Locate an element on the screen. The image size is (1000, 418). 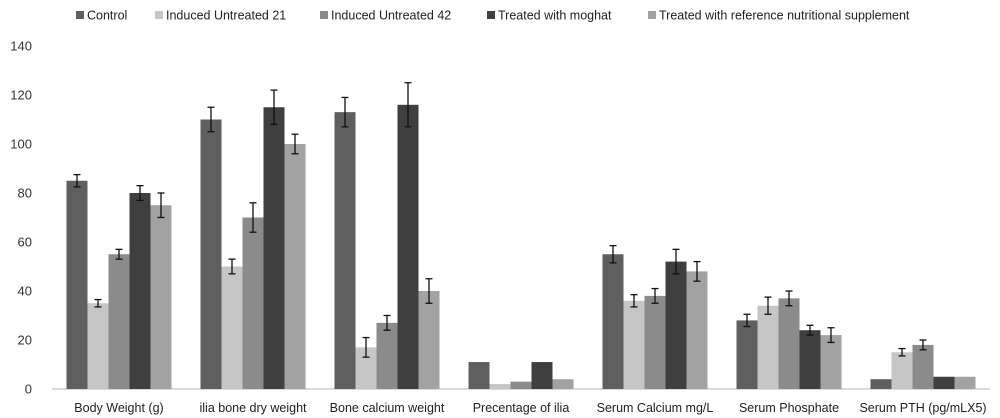
x-category-label: Bone calcium weight is located at coordinates (387, 408).